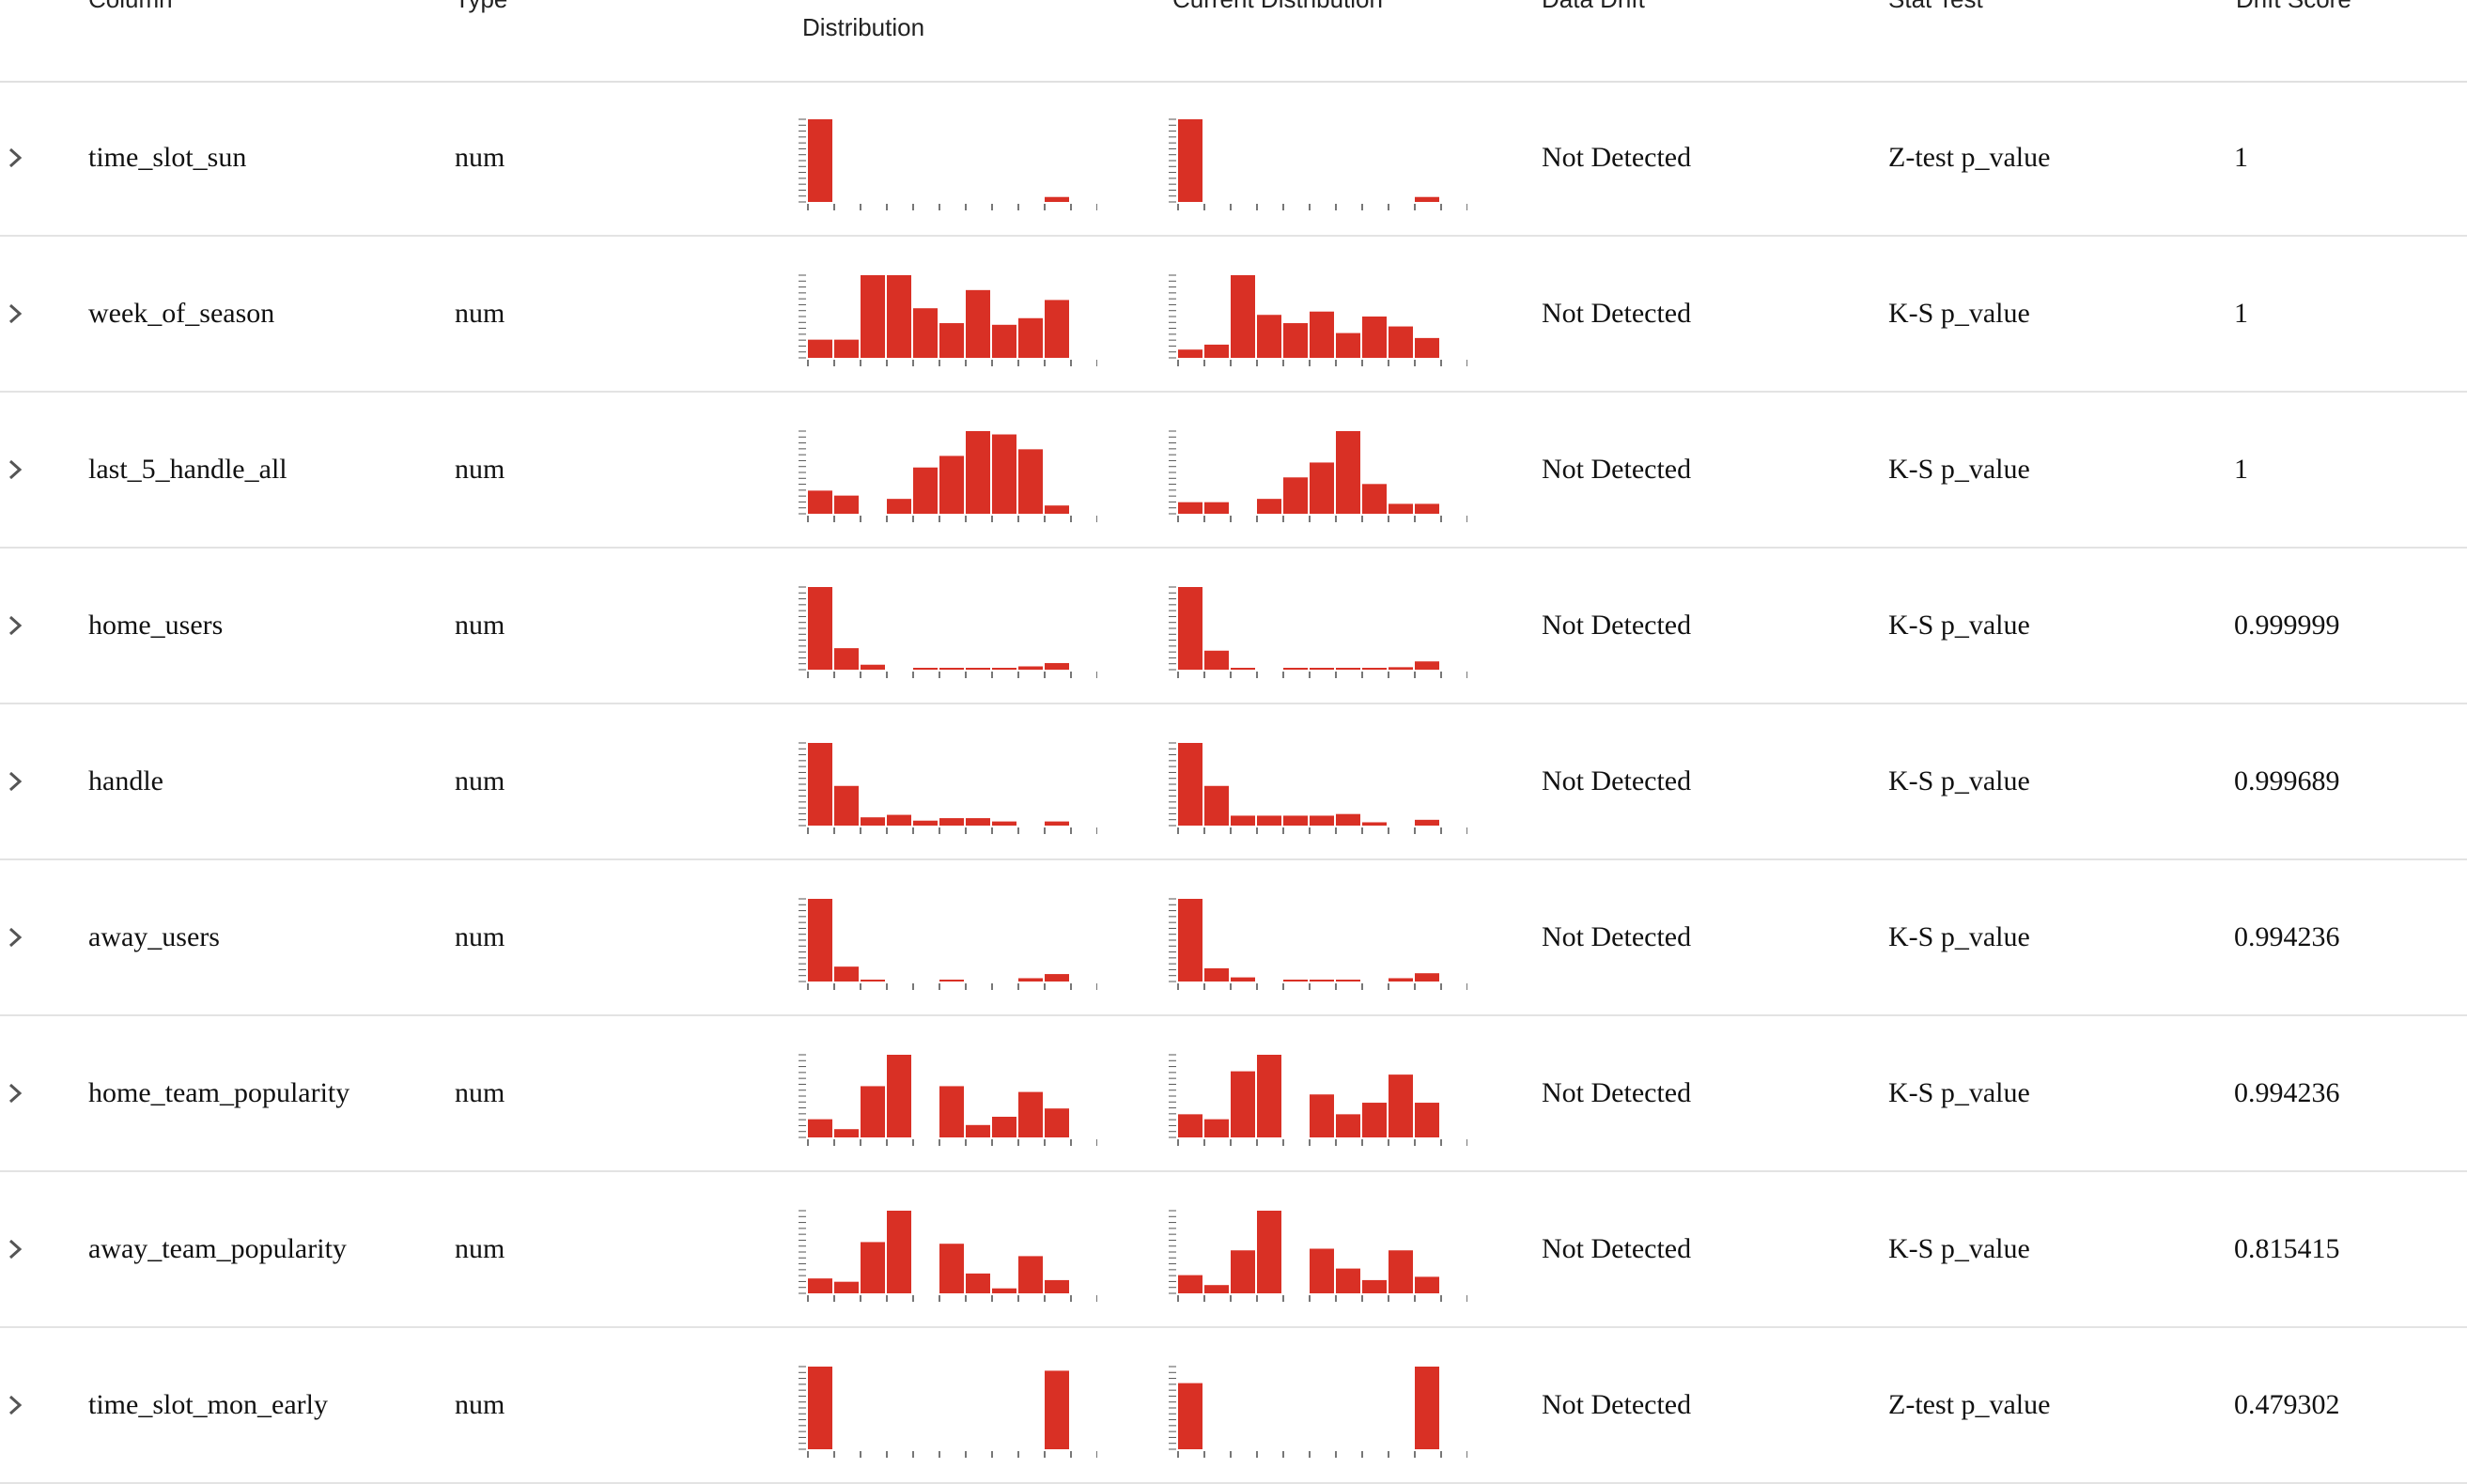  I want to click on header-column: Column, so click(130, 7).